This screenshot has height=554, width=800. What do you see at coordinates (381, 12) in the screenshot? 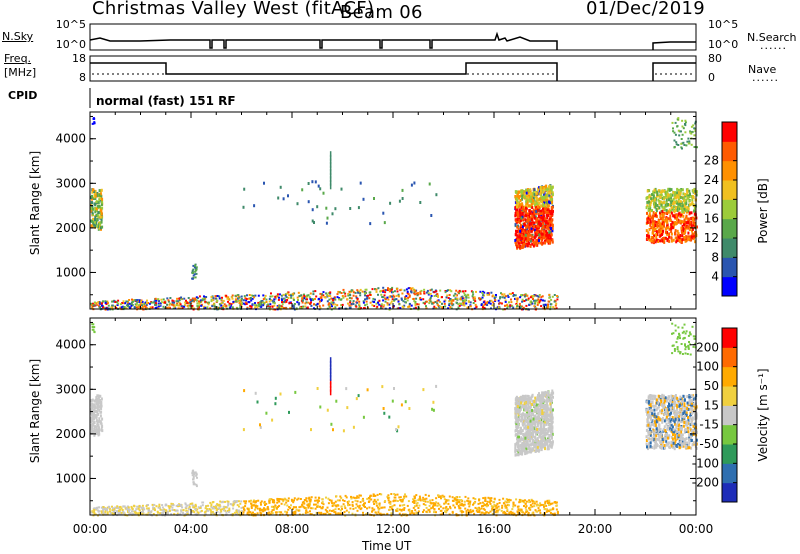
I see `beam-label: Beam 06` at bounding box center [381, 12].